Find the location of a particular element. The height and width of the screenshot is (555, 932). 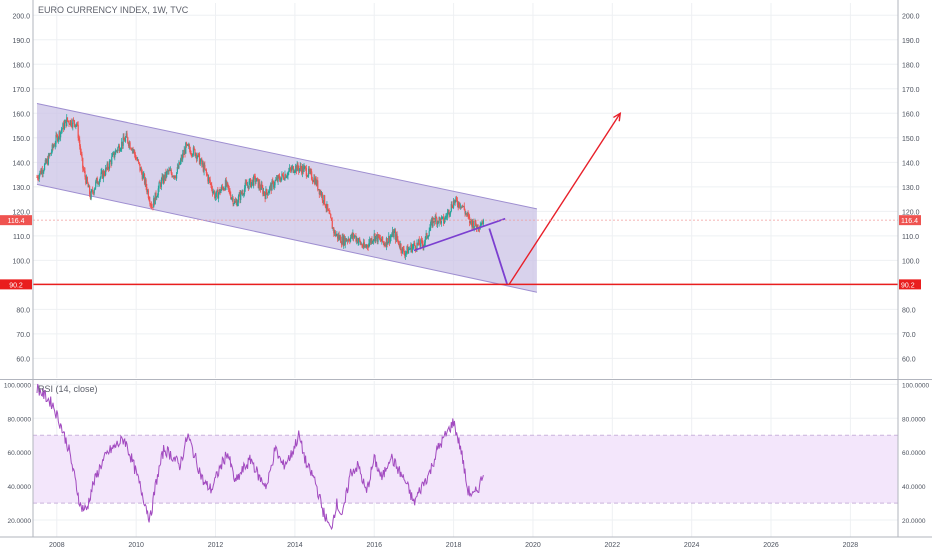

arrow-head is located at coordinates (617, 116).